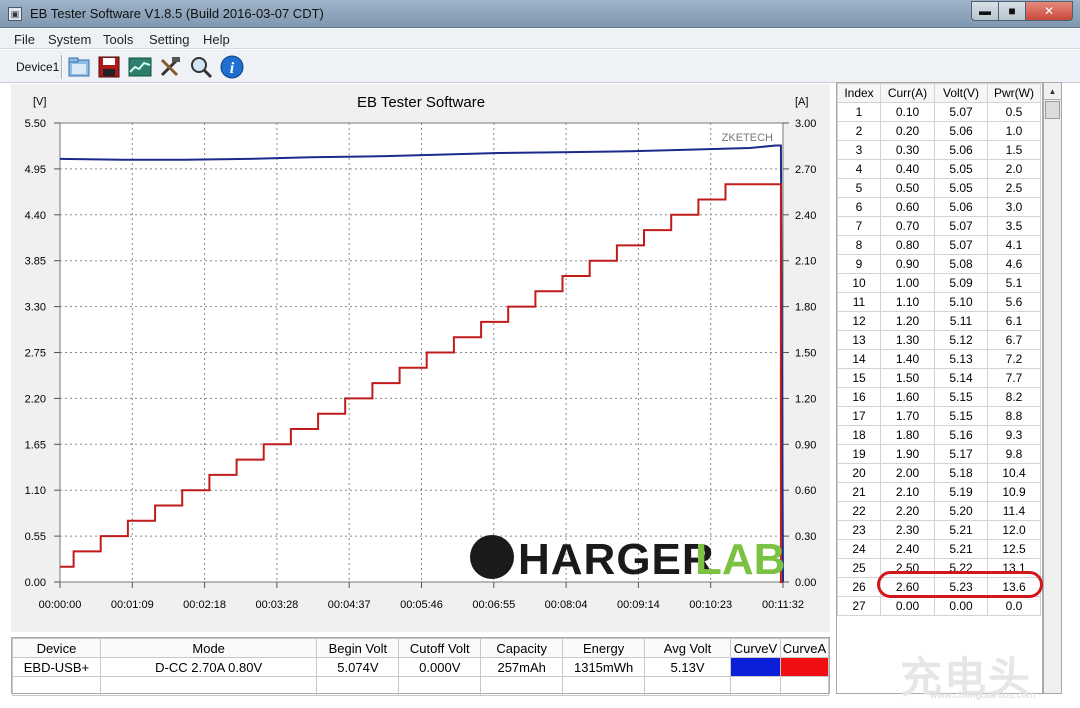 The image size is (1080, 708). I want to click on table-header-1: Curr(A), so click(907, 93).